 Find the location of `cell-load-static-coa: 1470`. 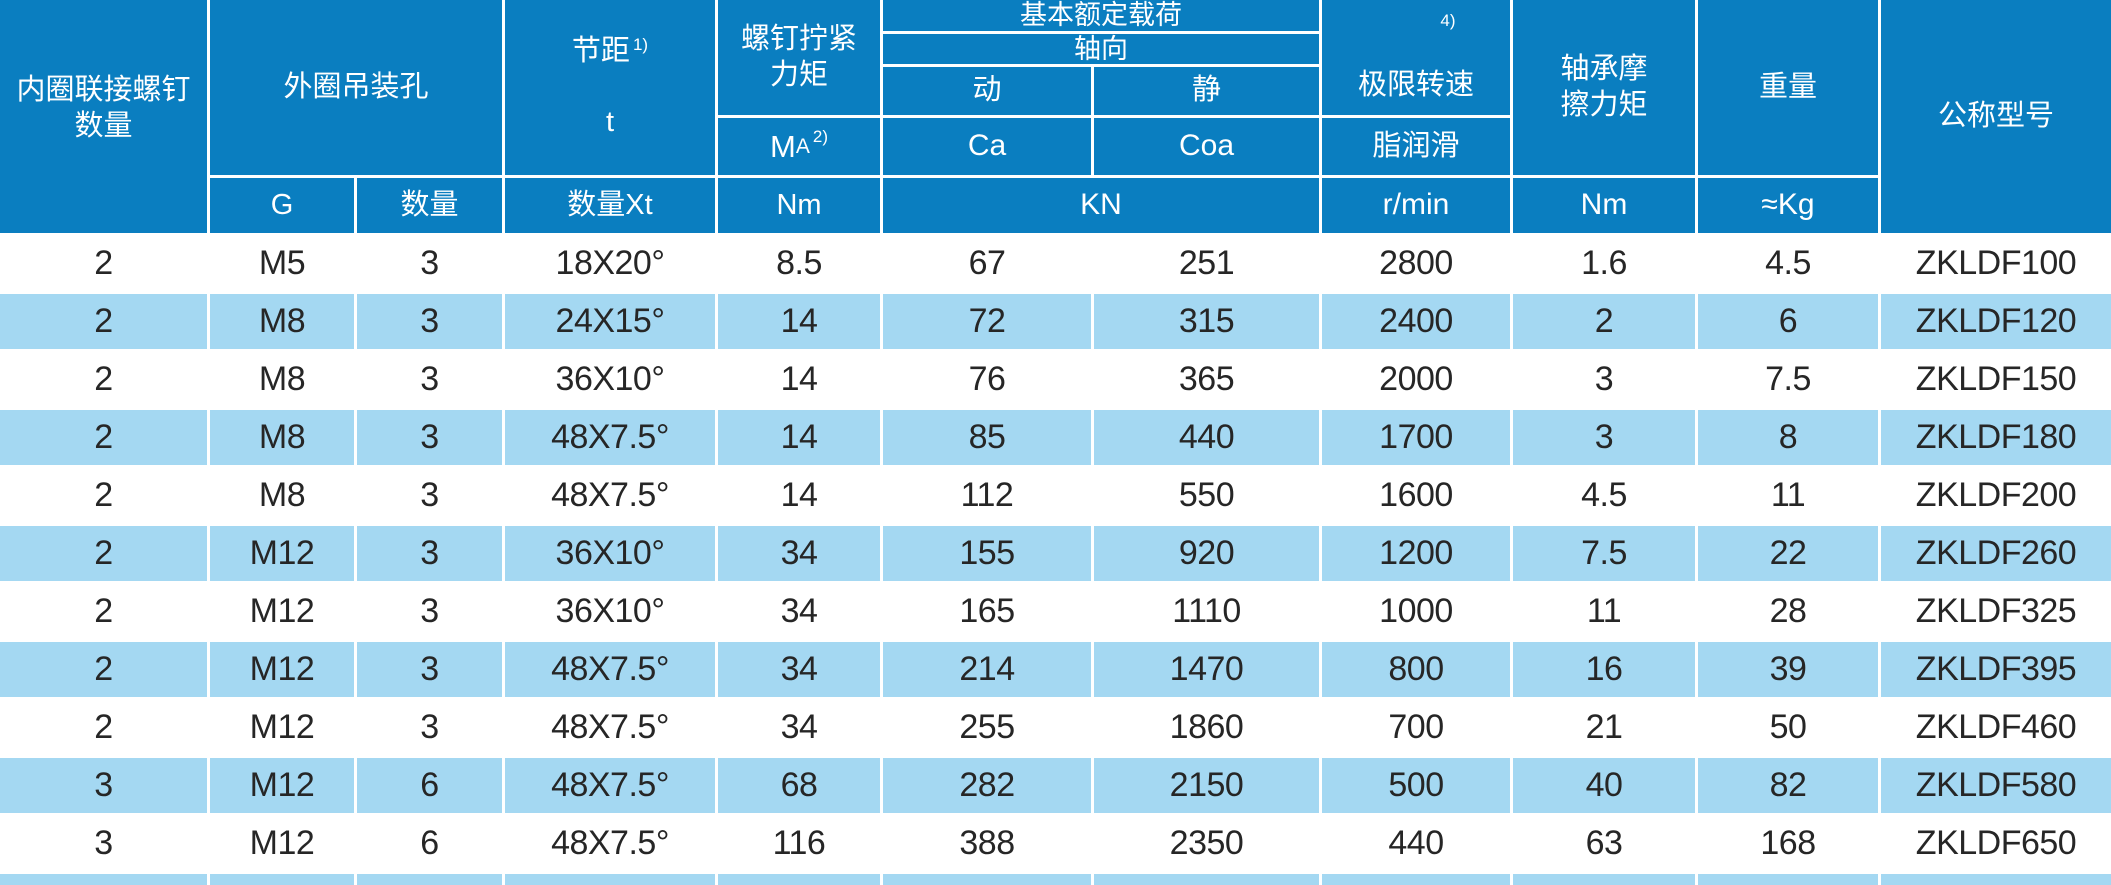

cell-load-static-coa: 1470 is located at coordinates (1206, 669).